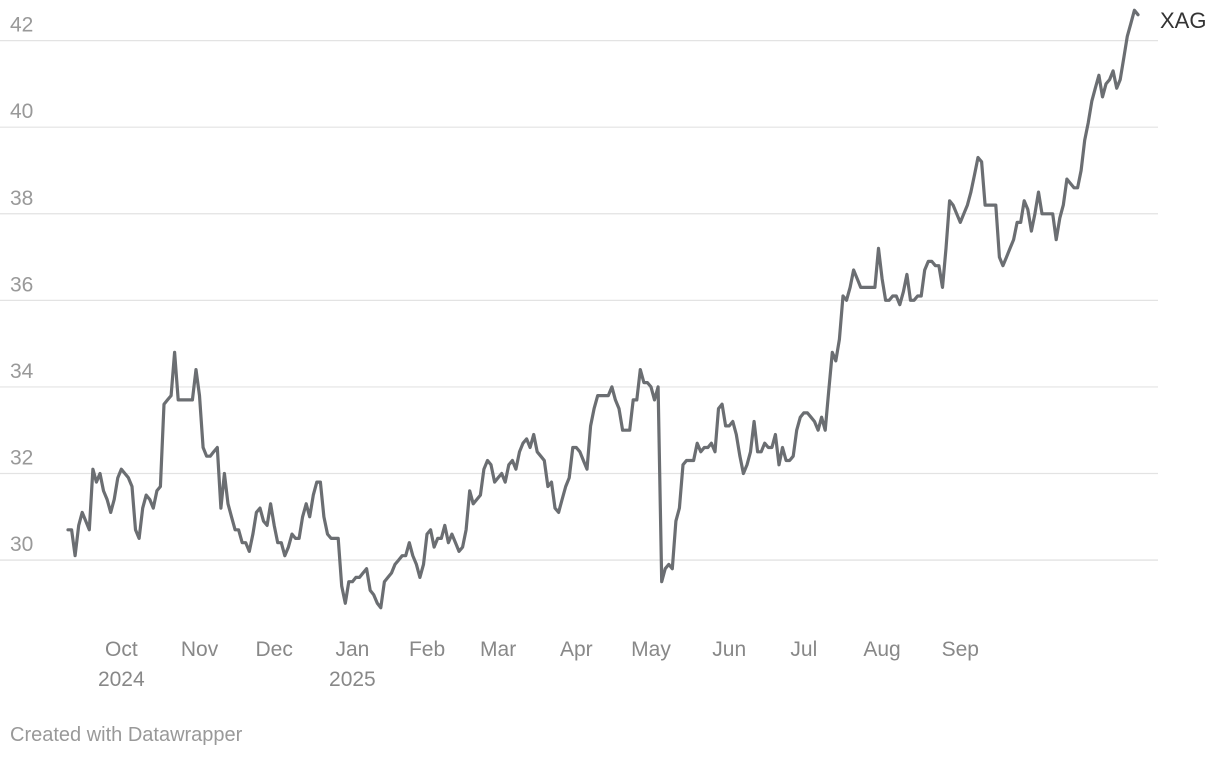 The width and height of the screenshot is (1220, 760). I want to click on x-tick-label-jan: Jan, so click(352, 649).